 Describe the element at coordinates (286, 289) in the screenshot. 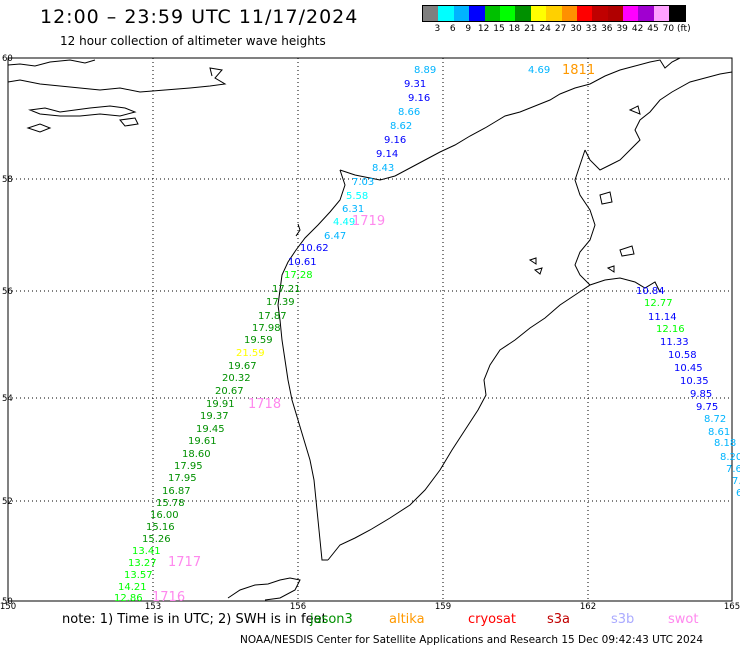

I see `wave-height-value: 17.21` at that location.